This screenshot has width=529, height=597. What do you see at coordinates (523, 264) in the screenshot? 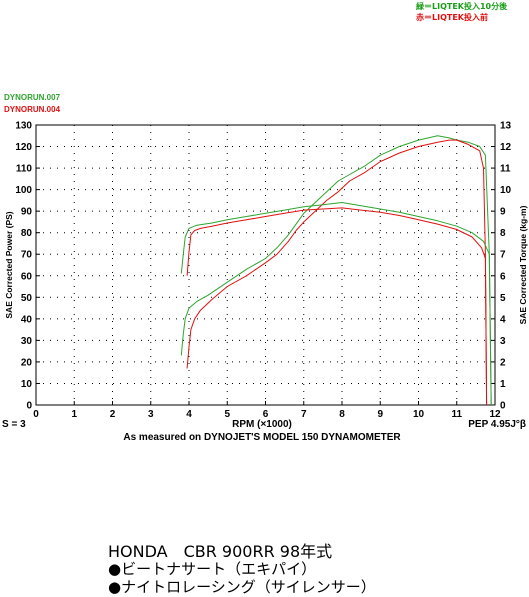
I see `y-right-axis-label: SAE Corrected Torque (kg-m)` at bounding box center [523, 264].